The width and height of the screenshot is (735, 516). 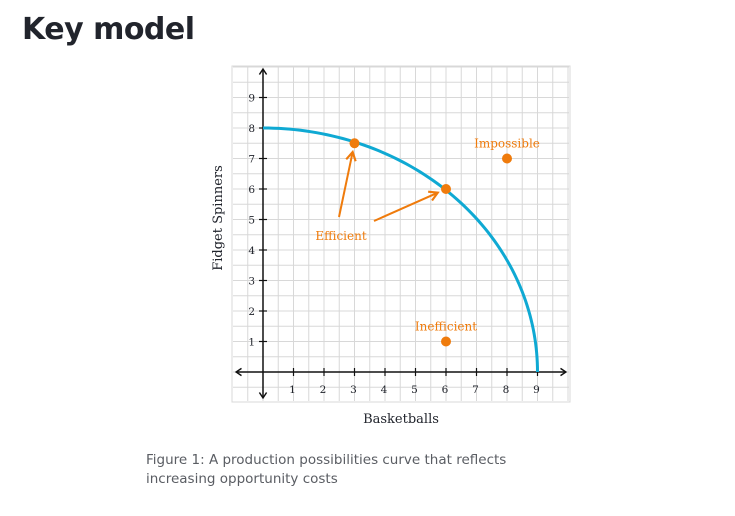 I want to click on y-tick-label: 9, so click(x=251, y=99).